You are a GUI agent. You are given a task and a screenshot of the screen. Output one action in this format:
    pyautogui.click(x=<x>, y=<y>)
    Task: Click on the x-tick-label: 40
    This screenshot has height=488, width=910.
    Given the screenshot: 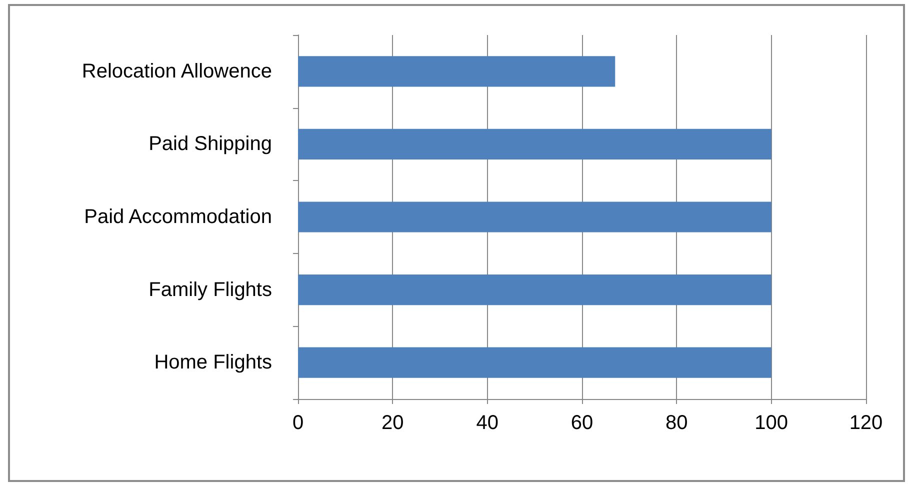 What is the action you would take?
    pyautogui.click(x=487, y=423)
    